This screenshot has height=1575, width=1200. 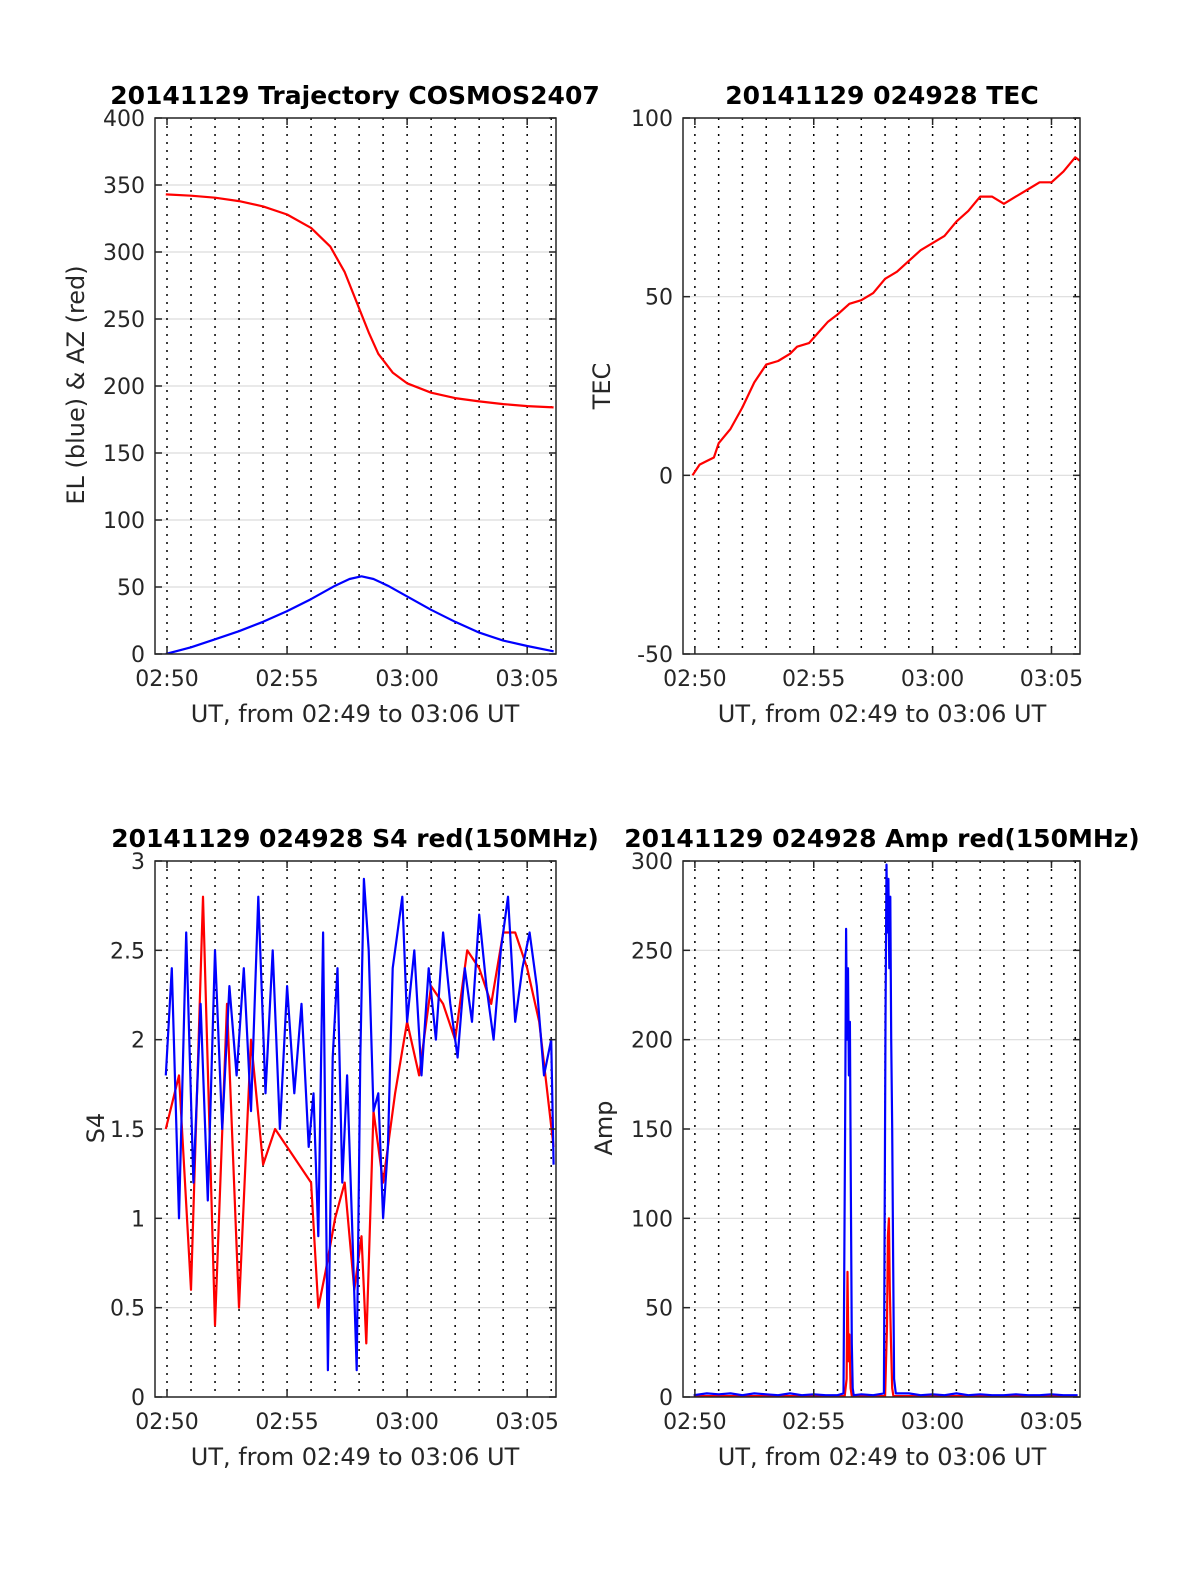 I want to click on panel-title: 20141129 024928 Amp red(150MHz), so click(x=882, y=838).